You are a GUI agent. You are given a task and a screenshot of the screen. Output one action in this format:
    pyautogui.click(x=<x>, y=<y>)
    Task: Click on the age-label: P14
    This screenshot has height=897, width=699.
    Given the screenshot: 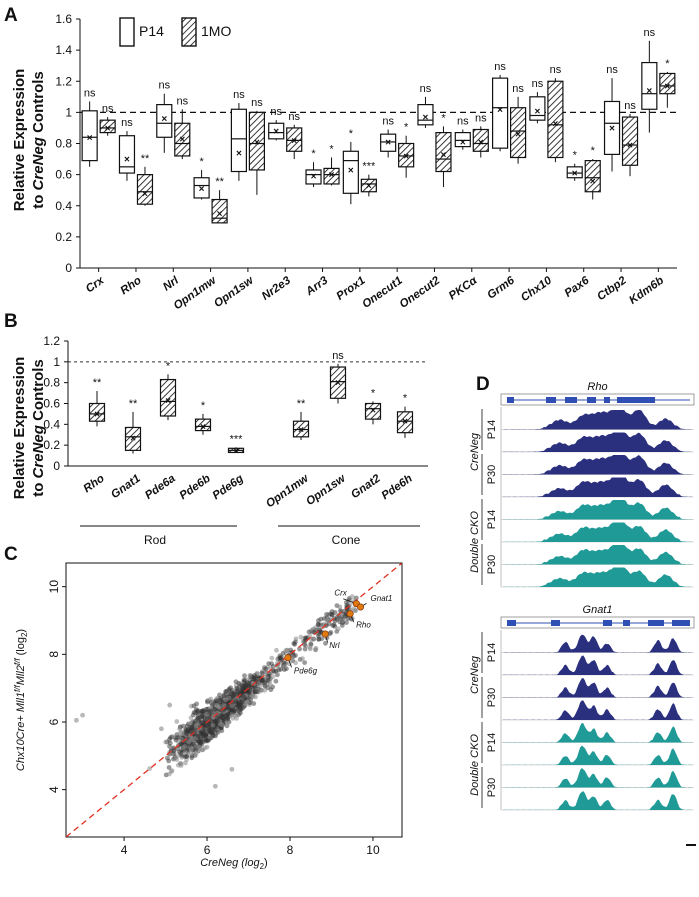 What is the action you would take?
    pyautogui.click(x=492, y=430)
    